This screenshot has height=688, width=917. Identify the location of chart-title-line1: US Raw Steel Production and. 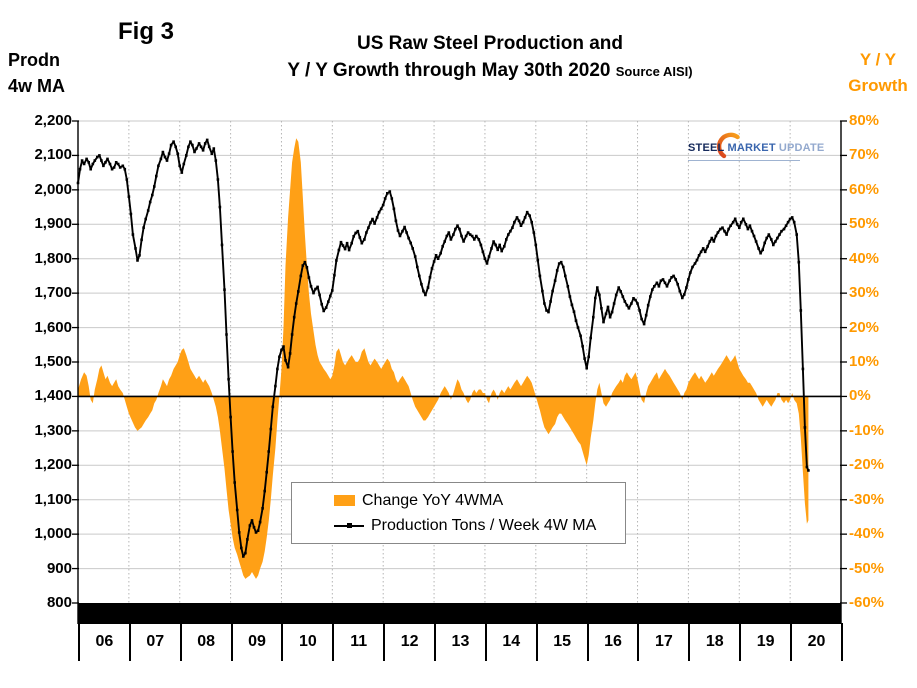
(490, 43).